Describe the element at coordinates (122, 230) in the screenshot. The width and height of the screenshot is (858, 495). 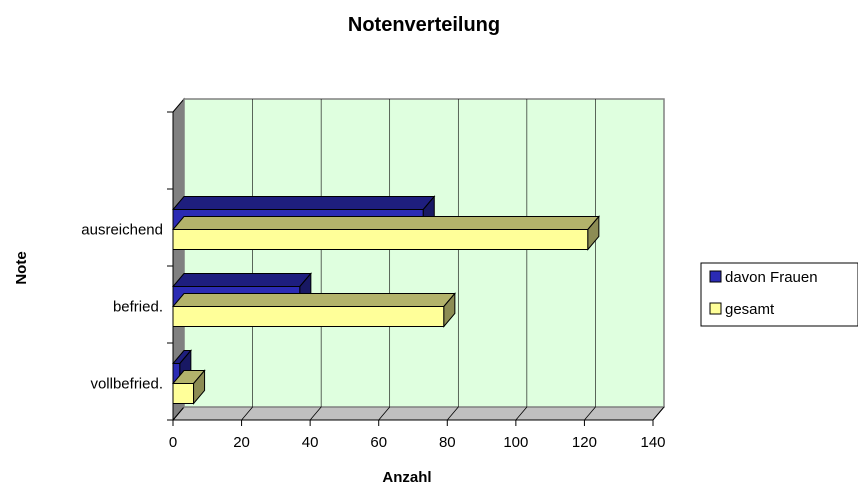
I see `y-tick-label: ausreichend` at that location.